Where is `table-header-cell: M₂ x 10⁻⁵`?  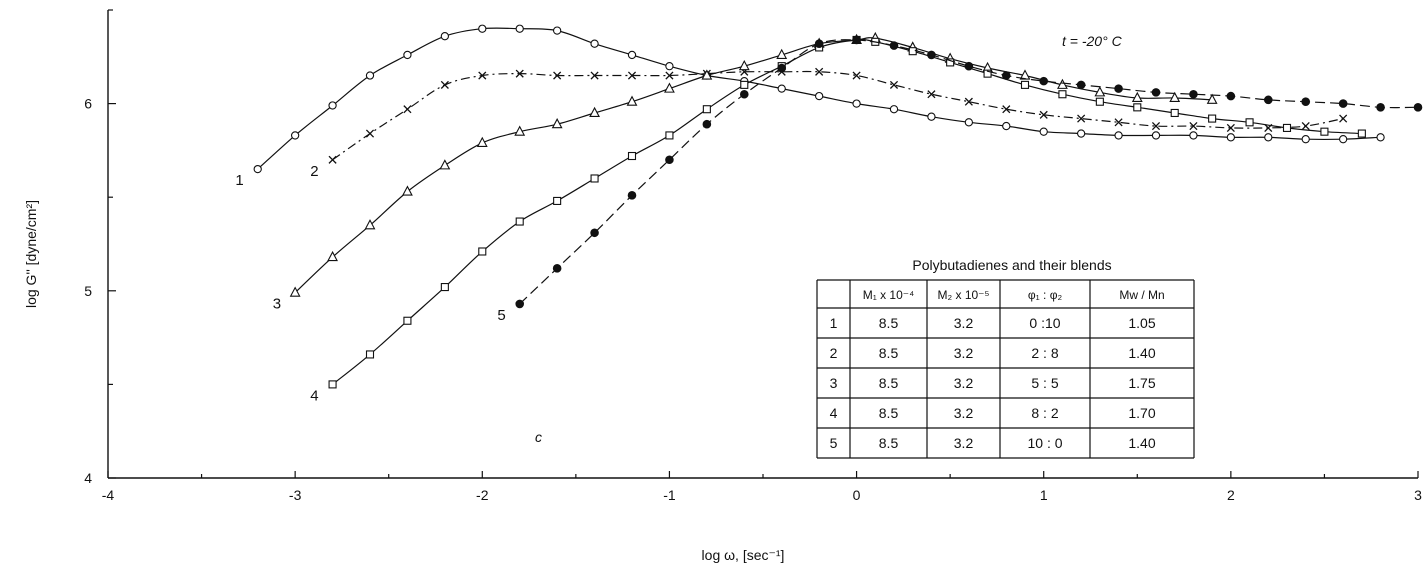
table-header-cell: M₂ x 10⁻⁵ is located at coordinates (964, 295).